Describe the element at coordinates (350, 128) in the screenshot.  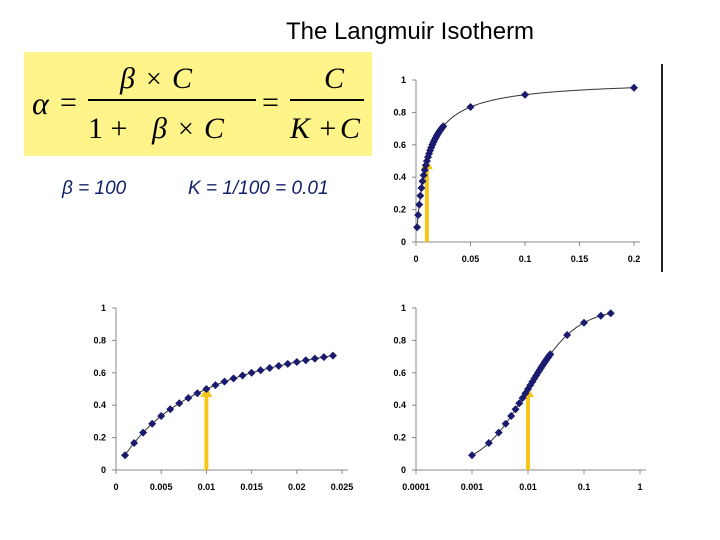
I see `eq-den2-c: C` at that location.